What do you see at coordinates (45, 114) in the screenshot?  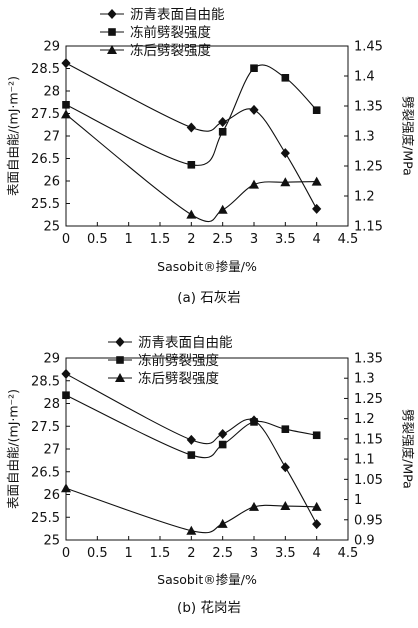 I see `y-left-tick-label: 27.5` at bounding box center [45, 114].